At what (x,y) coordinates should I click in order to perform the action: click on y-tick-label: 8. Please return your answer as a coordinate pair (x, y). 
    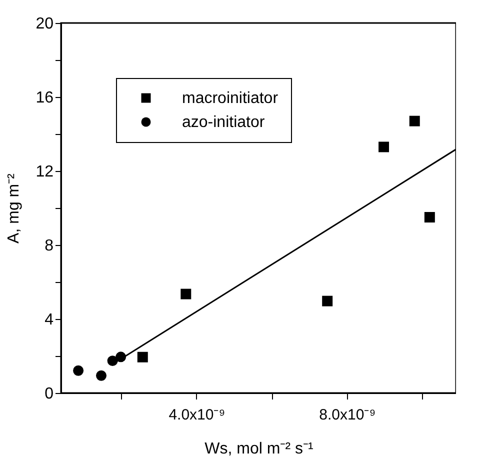
    Looking at the image, I should click on (49, 246).